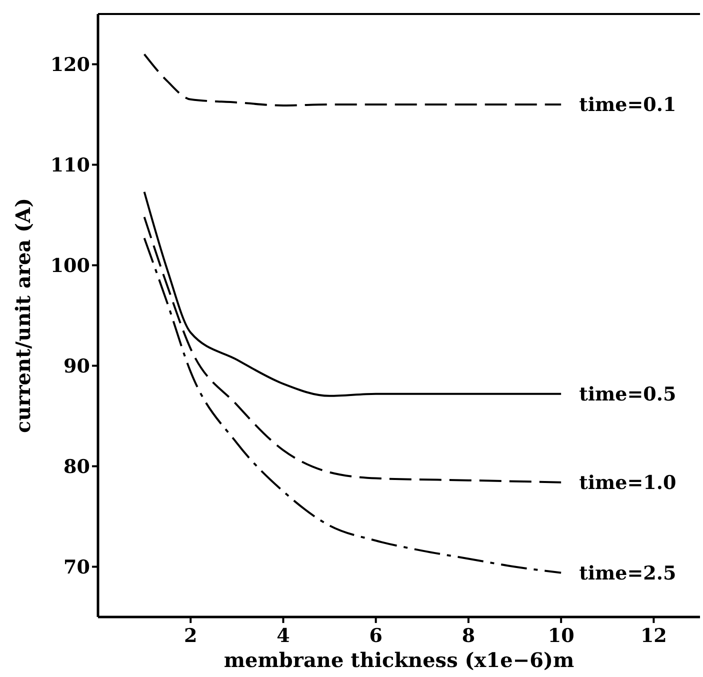 This screenshot has width=703, height=677. Describe the element at coordinates (23, 316) in the screenshot. I see `y-axis-title: current/unit area (A)` at that location.